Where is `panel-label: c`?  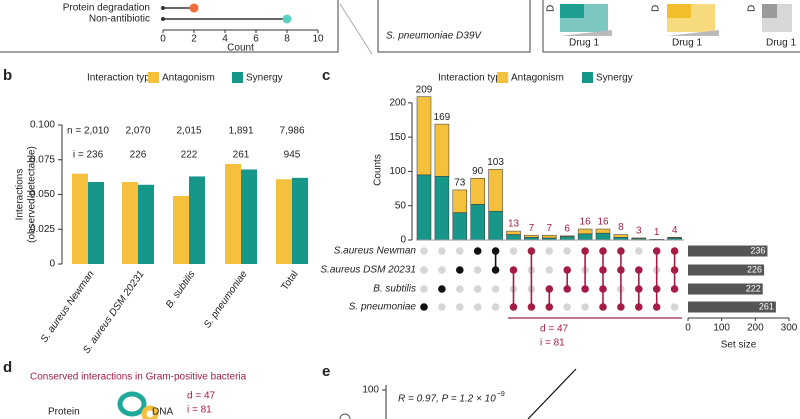 panel-label: c is located at coordinates (326, 75).